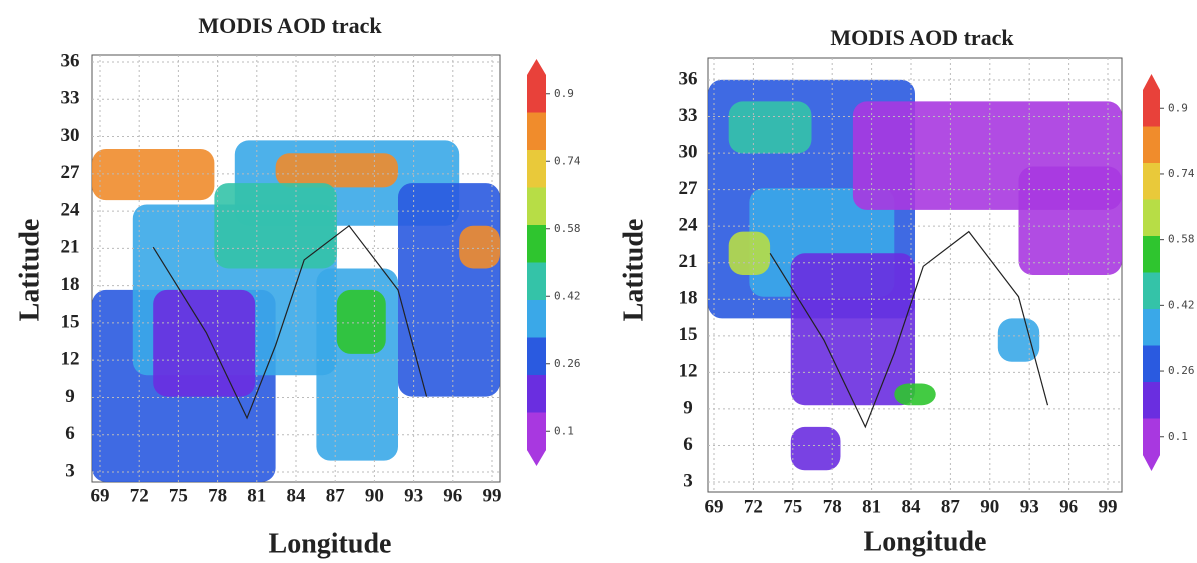 This screenshot has width=1197, height=563. I want to click on y-tick-label: 36, so click(688, 78).